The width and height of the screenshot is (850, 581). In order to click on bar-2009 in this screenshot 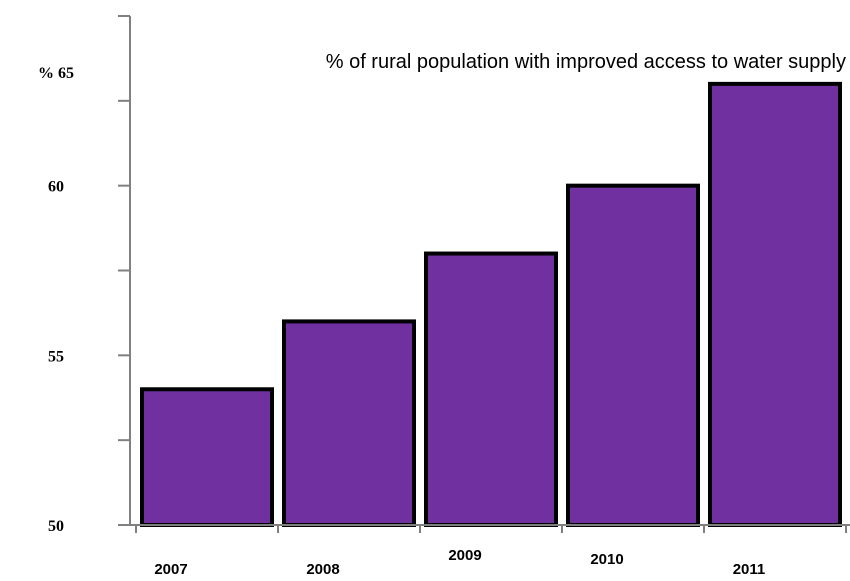, I will do `click(491, 389)`.